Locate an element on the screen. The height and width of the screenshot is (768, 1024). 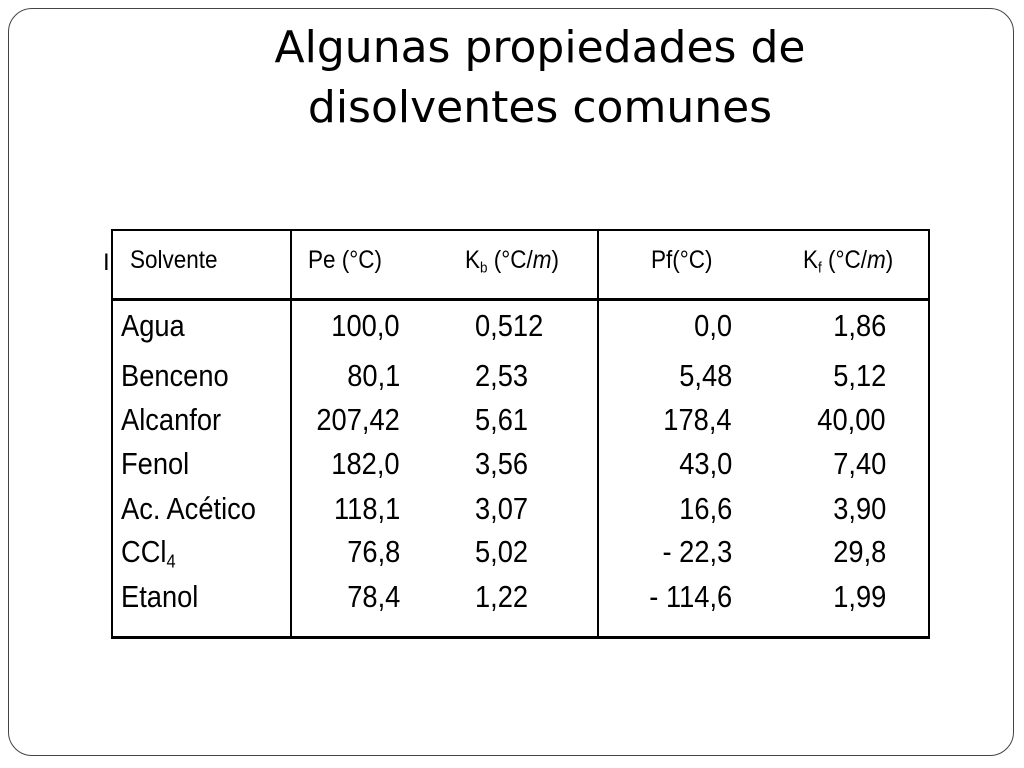
cell-text: Alcanfor is located at coordinates (171, 419).